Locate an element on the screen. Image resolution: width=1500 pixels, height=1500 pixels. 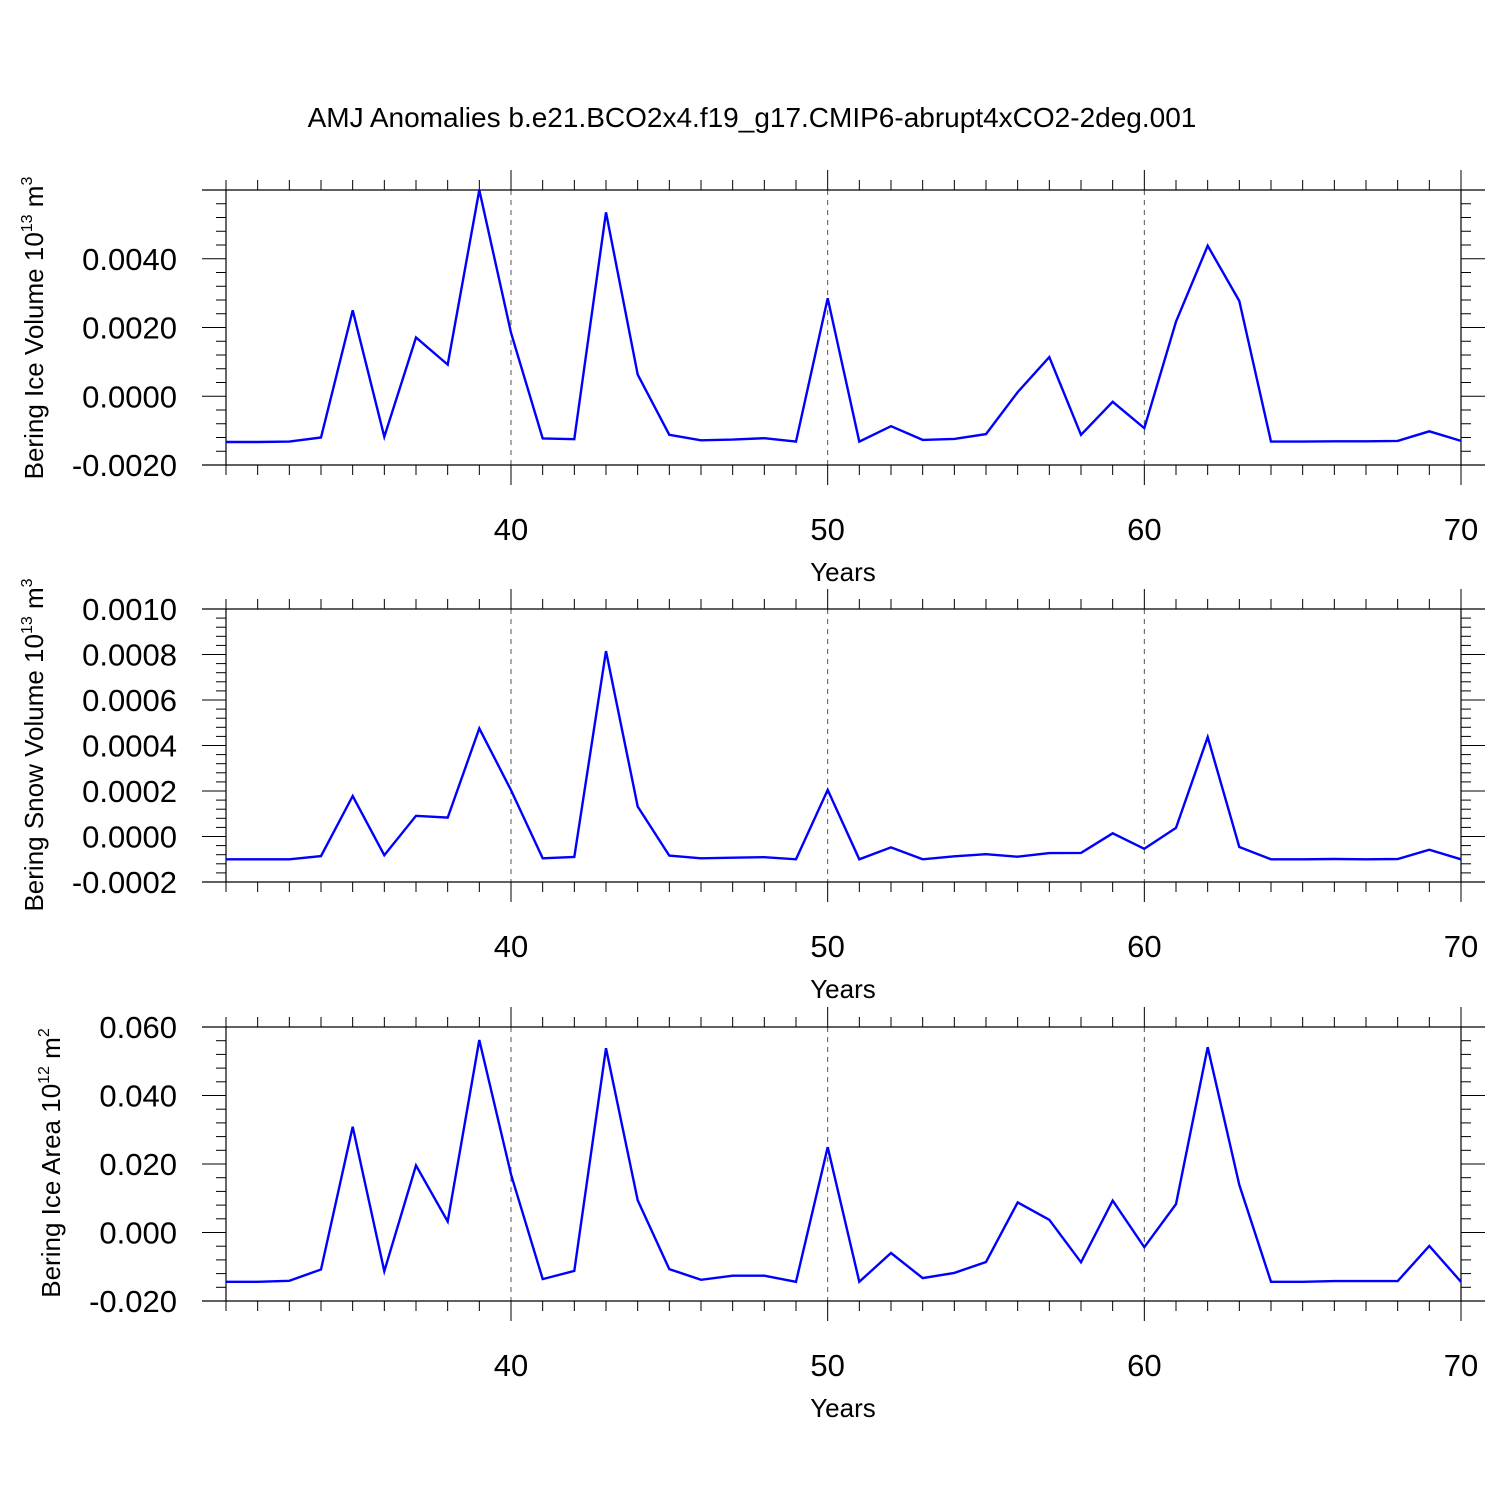
y-axis-label: Bering Ice Area 1012 m2 is located at coordinates (51, 1163).